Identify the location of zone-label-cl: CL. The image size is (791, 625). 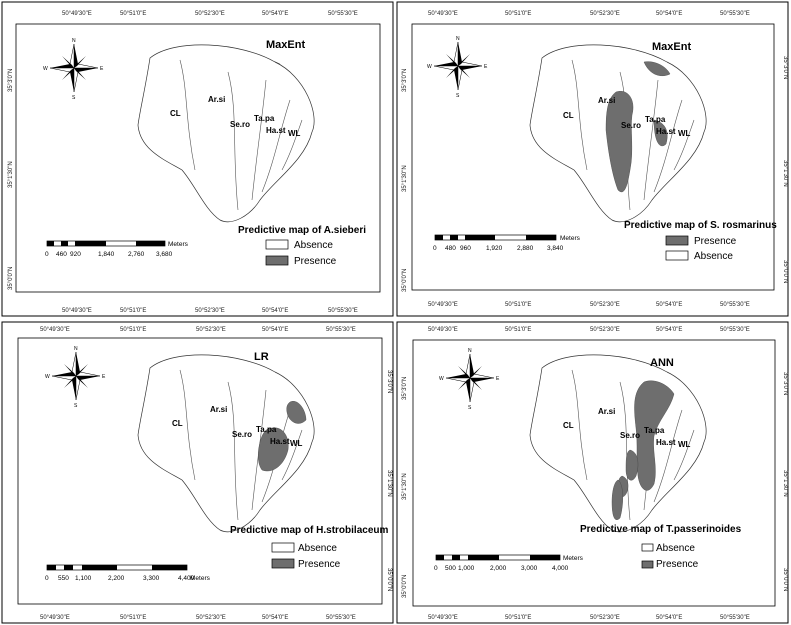
(177, 423).